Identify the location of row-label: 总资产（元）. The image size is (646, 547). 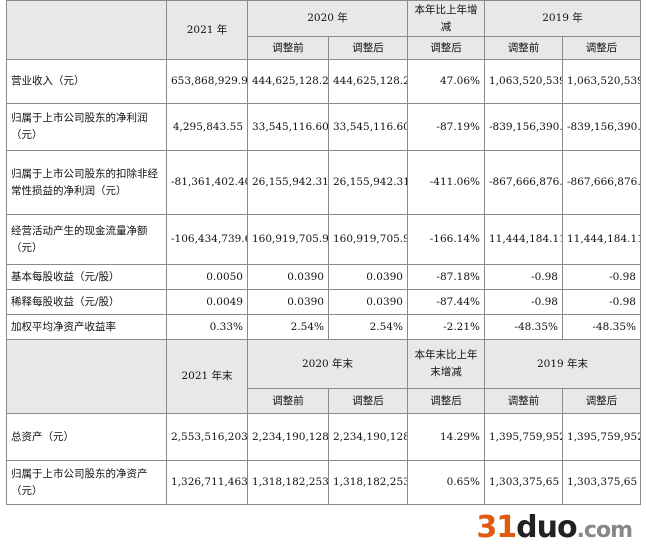
(86, 437).